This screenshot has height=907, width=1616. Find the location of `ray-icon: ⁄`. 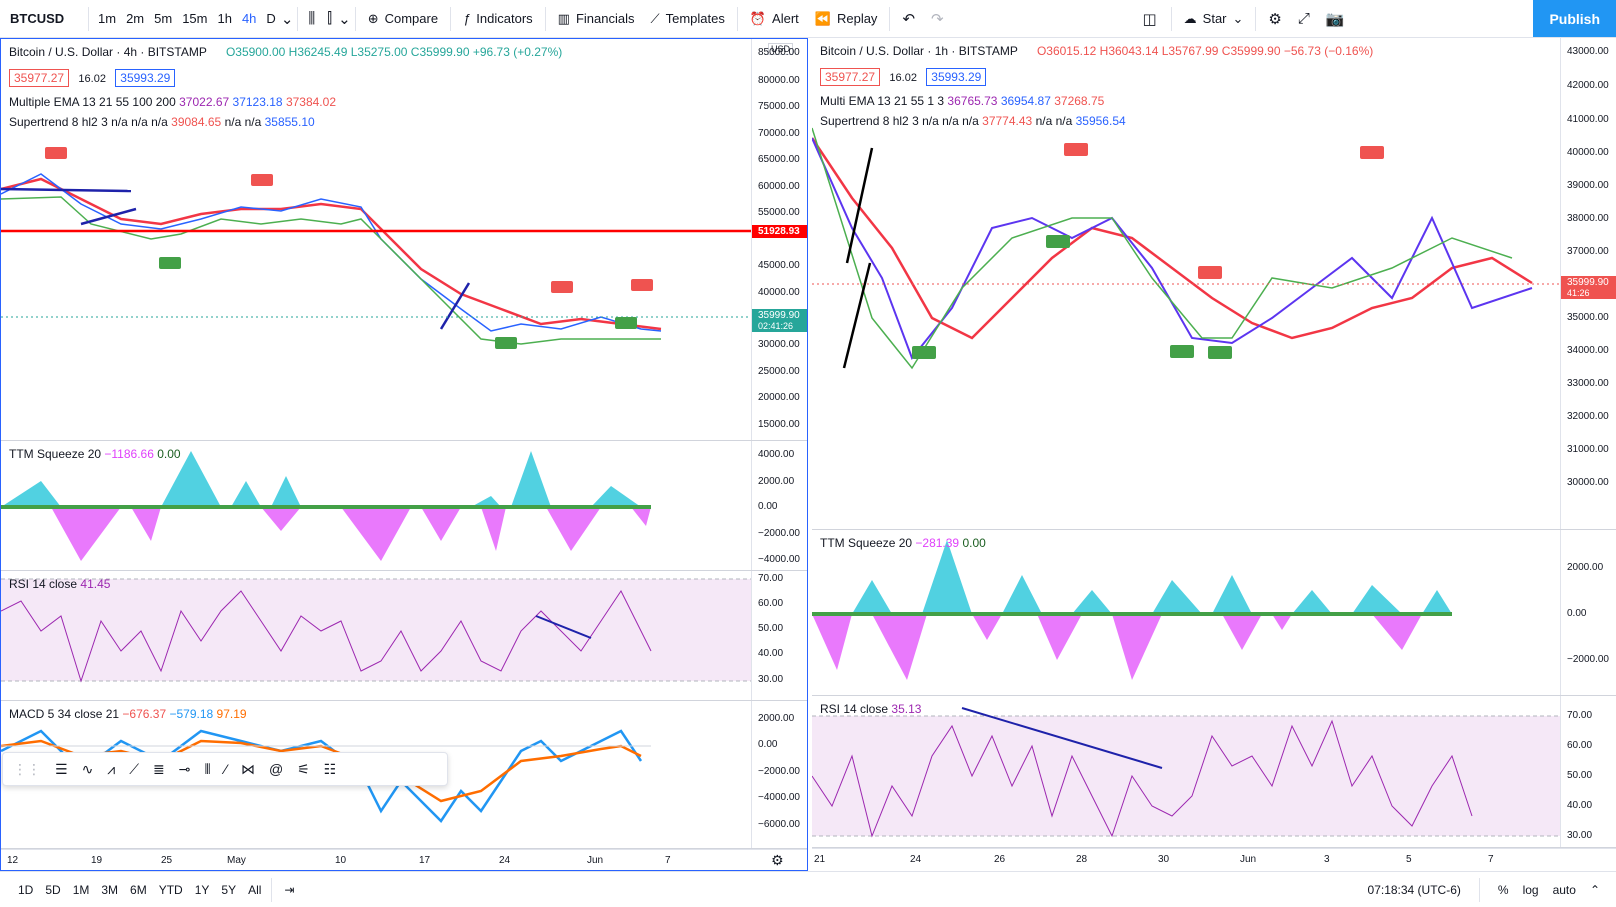

ray-icon: ⁄ is located at coordinates (225, 769).